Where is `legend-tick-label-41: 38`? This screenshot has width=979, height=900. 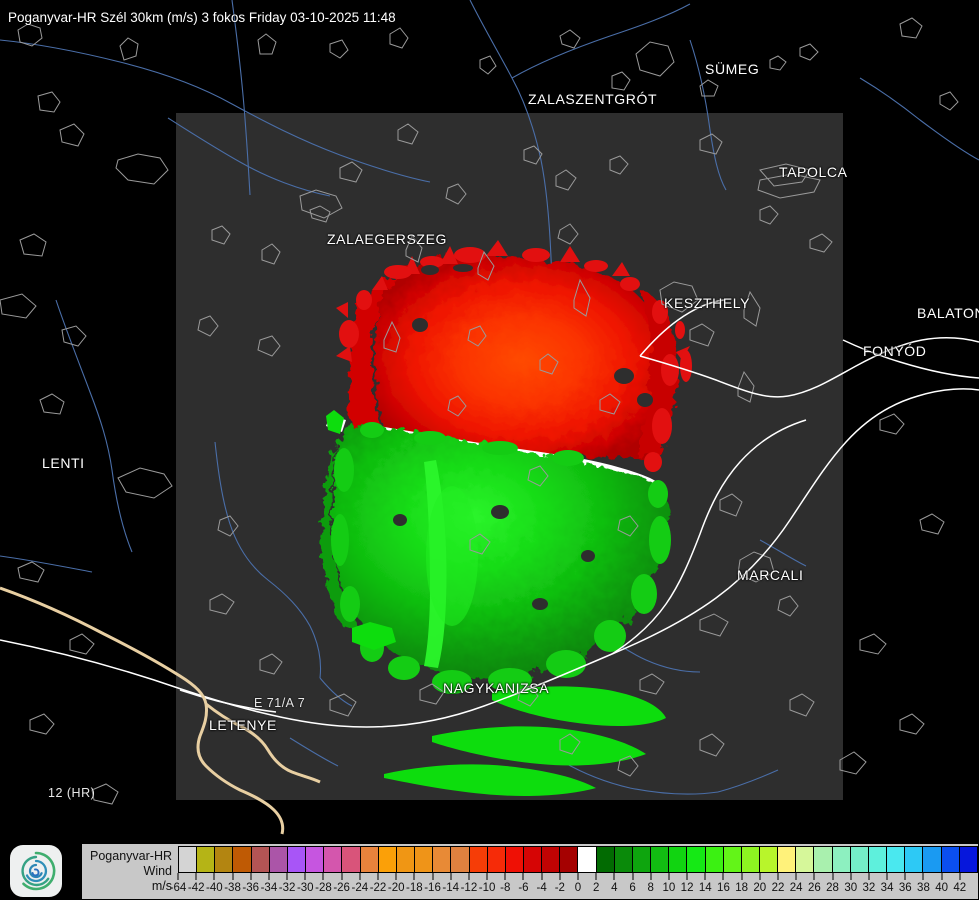 legend-tick-label-41: 38 is located at coordinates (923, 888).